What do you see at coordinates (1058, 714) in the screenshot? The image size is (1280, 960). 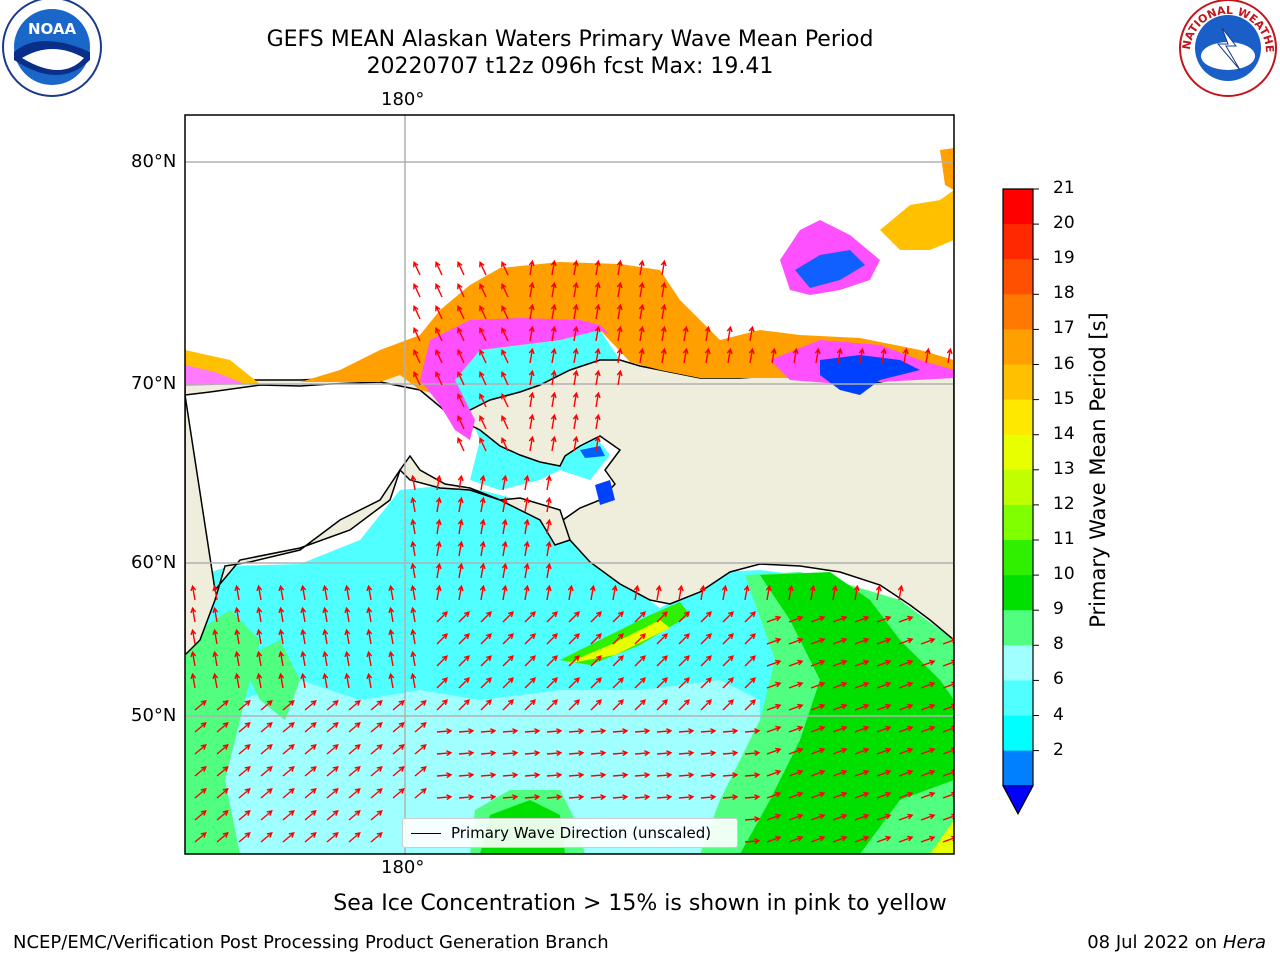 I see `colorbar-tick-label: 4` at bounding box center [1058, 714].